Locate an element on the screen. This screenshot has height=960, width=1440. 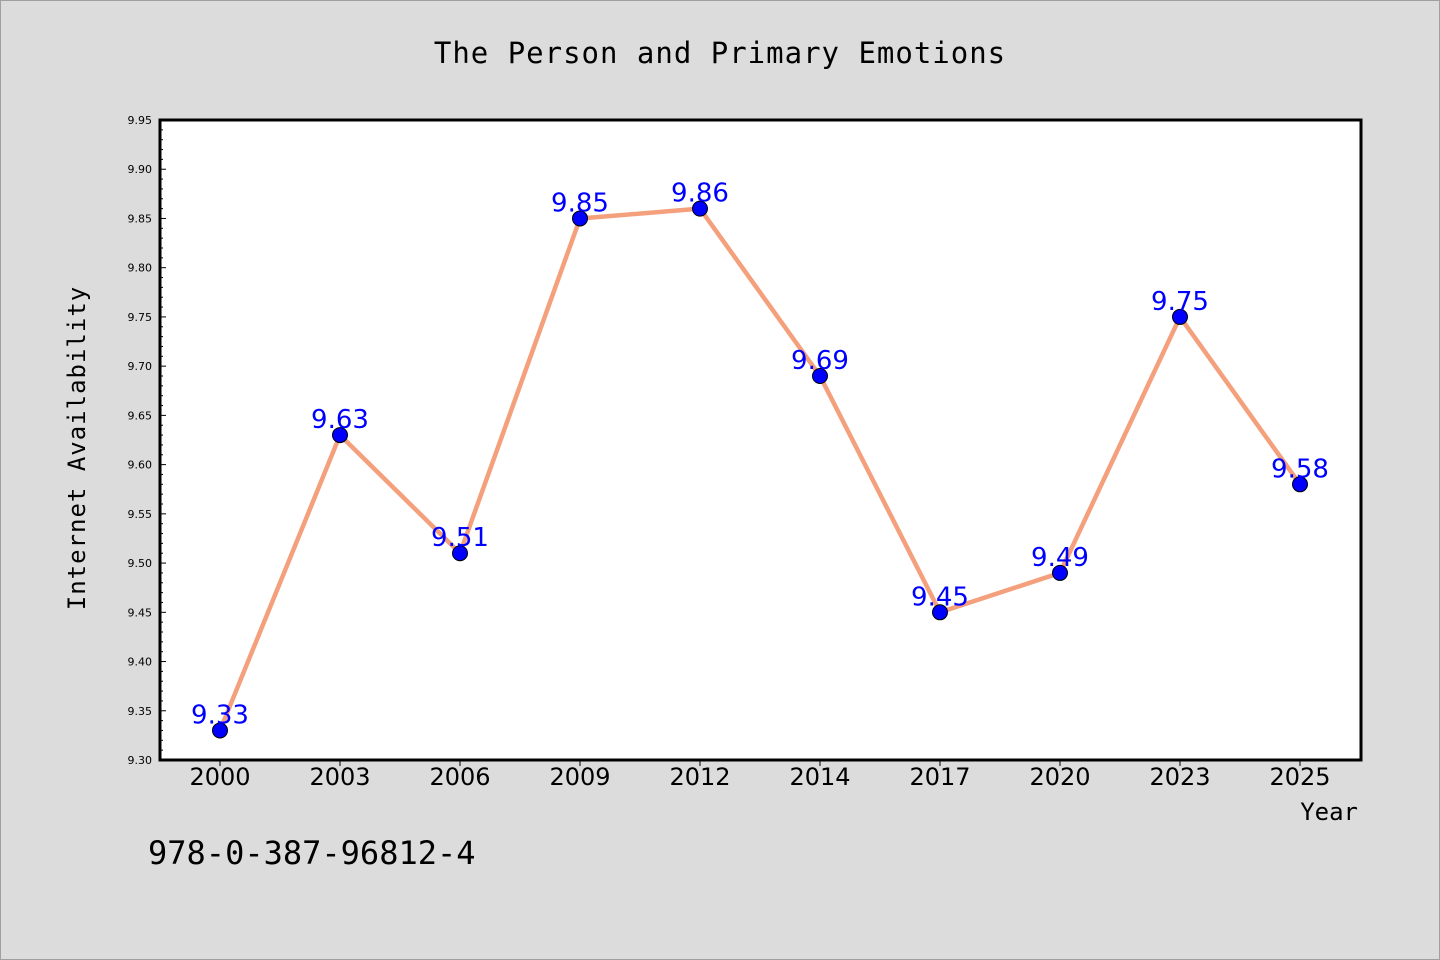
y-tick-label: 9.80 is located at coordinates (140, 268).